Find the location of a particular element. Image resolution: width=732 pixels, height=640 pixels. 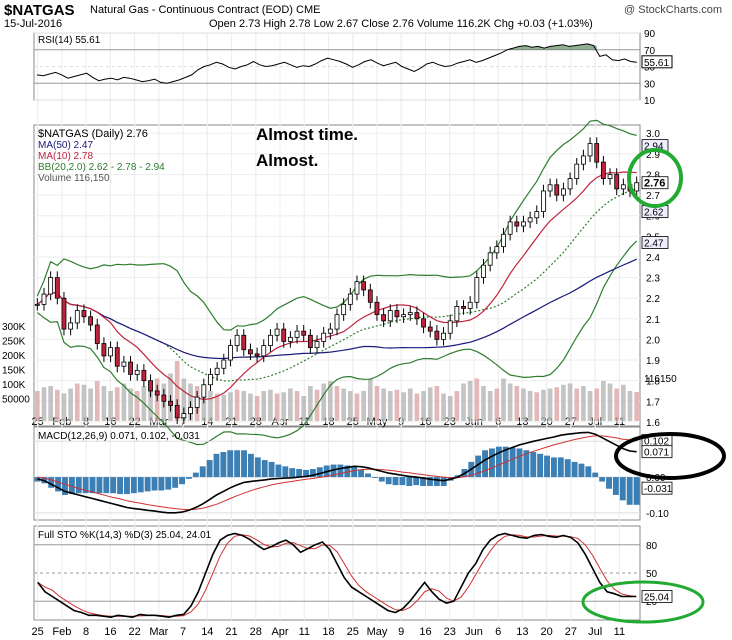

price-tick-label: 1.7 is located at coordinates (653, 402).